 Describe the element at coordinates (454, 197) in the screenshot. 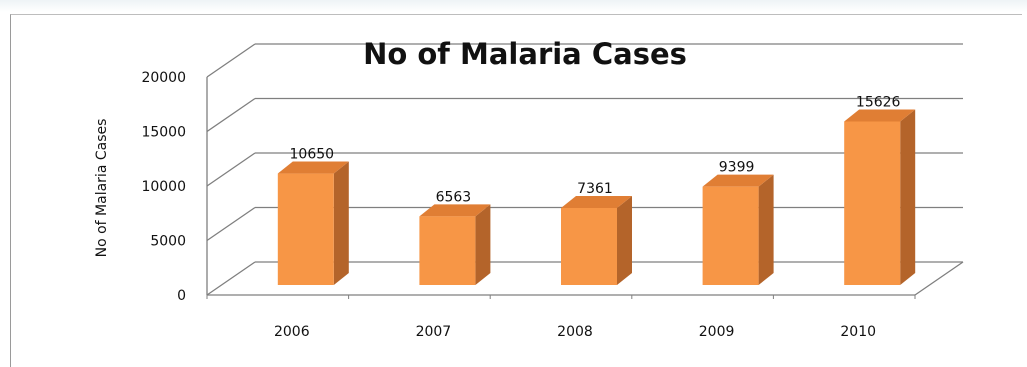

I see `data-label: 6563` at that location.